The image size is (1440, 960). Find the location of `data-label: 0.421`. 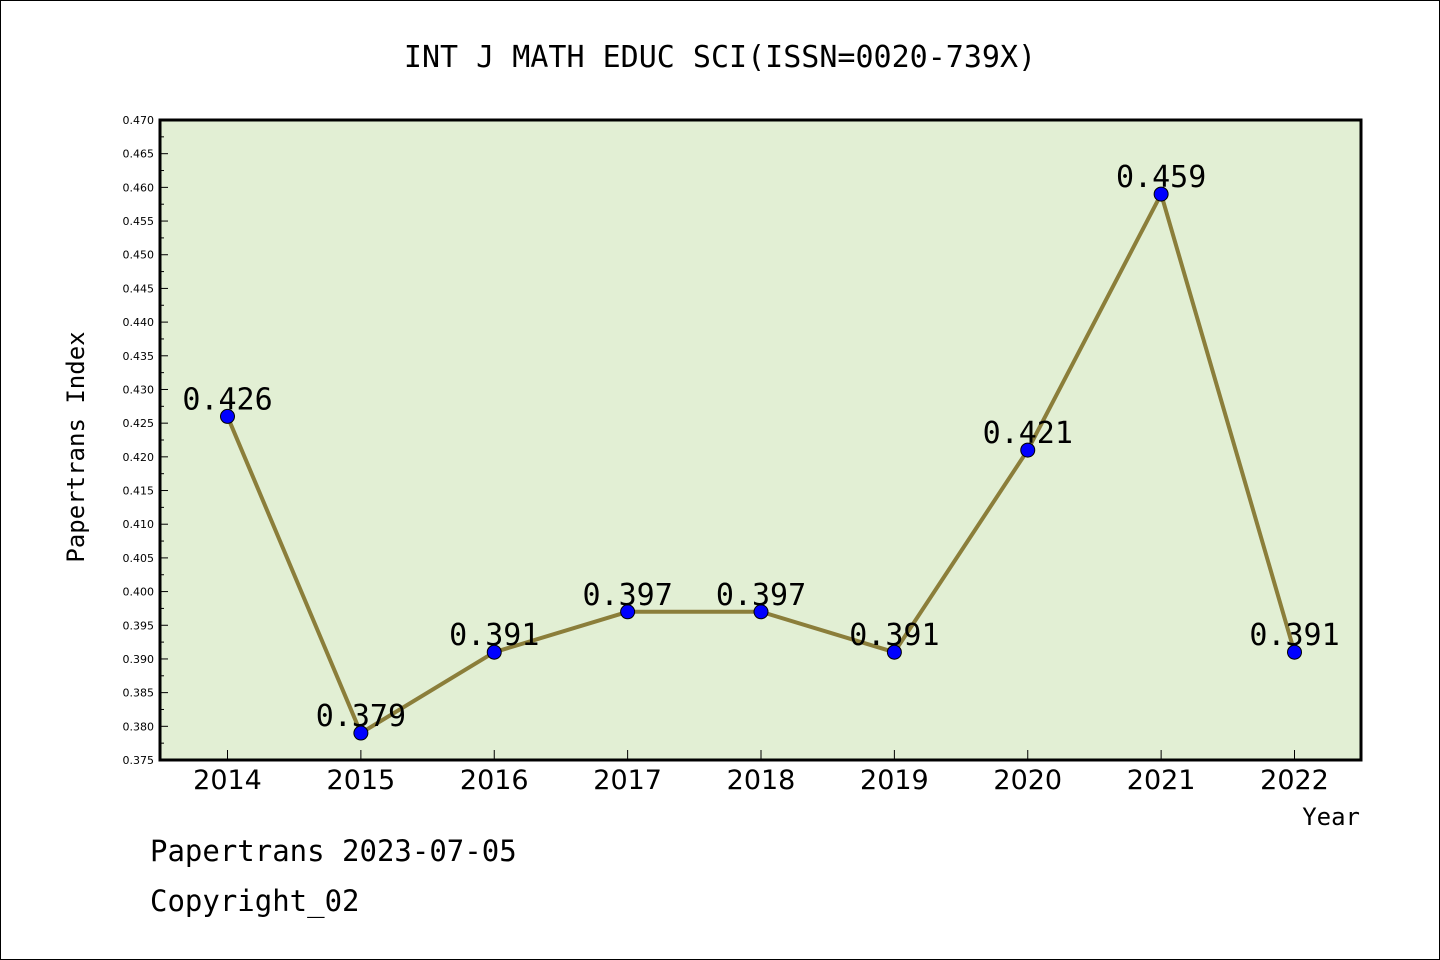

data-label: 0.421 is located at coordinates (1028, 433).